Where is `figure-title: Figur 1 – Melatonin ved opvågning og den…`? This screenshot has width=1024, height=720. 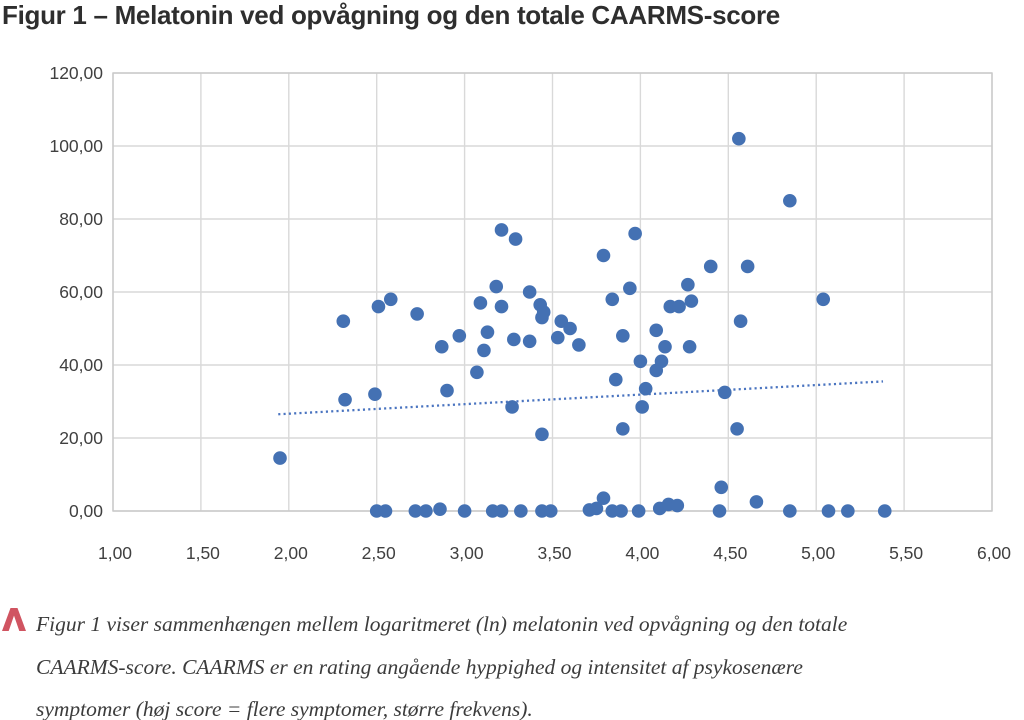
figure-title: Figur 1 – Melatonin ved opvågning og den… is located at coordinates (391, 15).